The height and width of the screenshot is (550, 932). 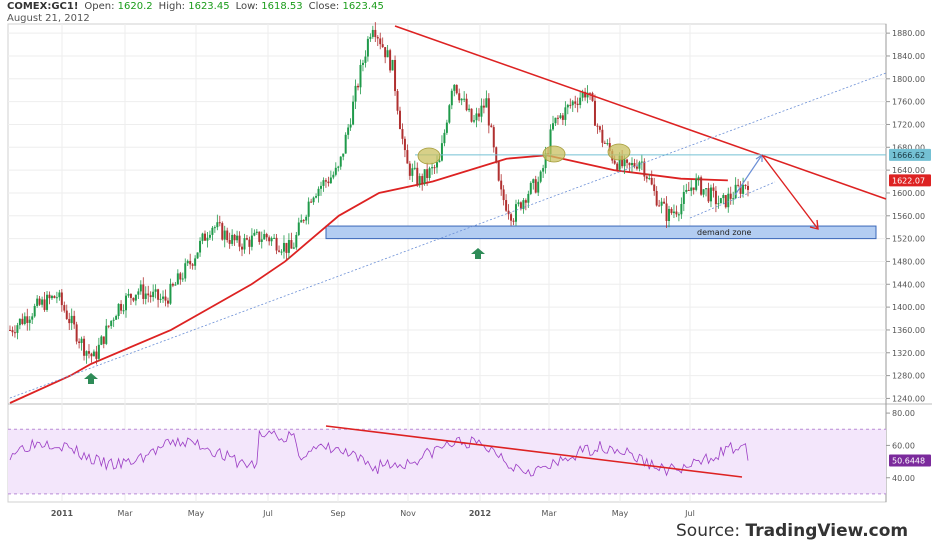 What do you see at coordinates (48, 18) in the screenshot?
I see `chart-date: August 21, 2012` at bounding box center [48, 18].